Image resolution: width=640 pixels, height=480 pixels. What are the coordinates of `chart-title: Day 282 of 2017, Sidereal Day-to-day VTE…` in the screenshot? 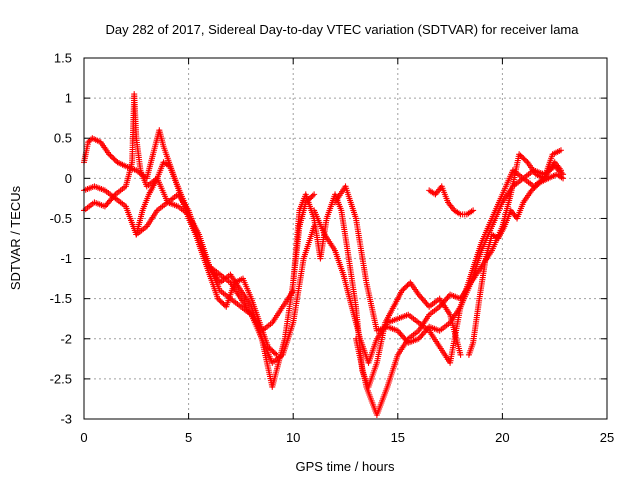 It's located at (342, 29).